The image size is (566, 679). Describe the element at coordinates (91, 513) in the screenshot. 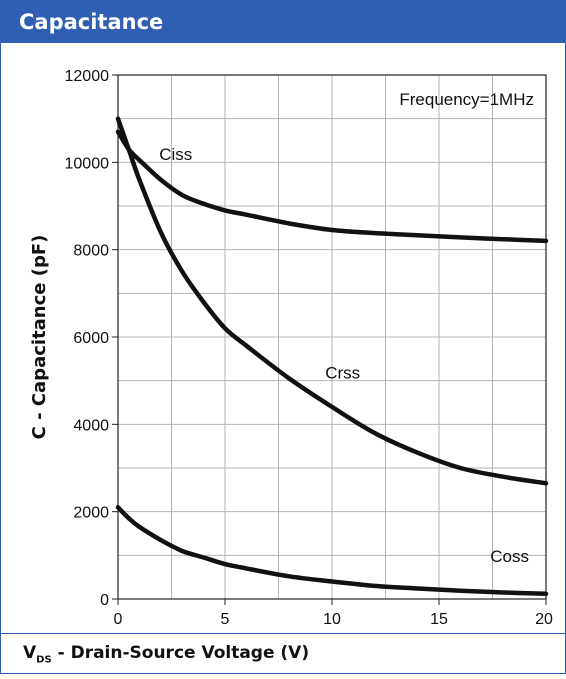

I see `y-tick-label: 2000` at that location.